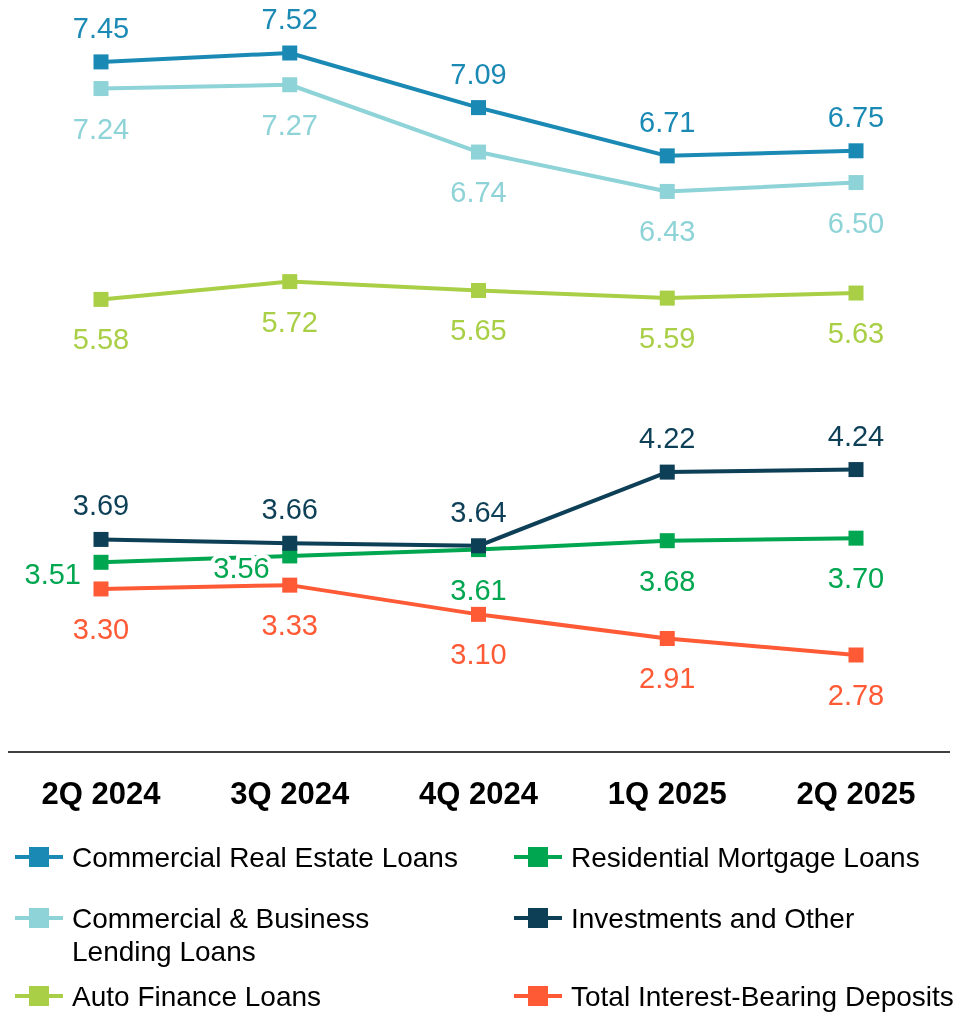 This screenshot has height=1014, width=959. What do you see at coordinates (856, 793) in the screenshot?
I see `x-tick-label: 2Q 2025` at bounding box center [856, 793].